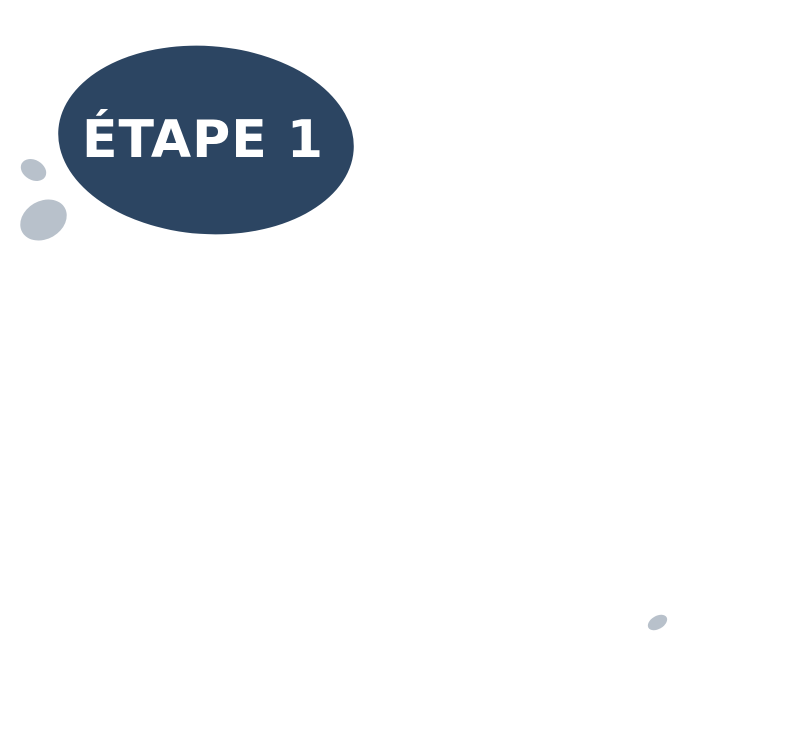 Image resolution: width=800 pixels, height=735 pixels. Describe the element at coordinates (33, 170) in the screenshot. I see `thought-dot-small` at that location.